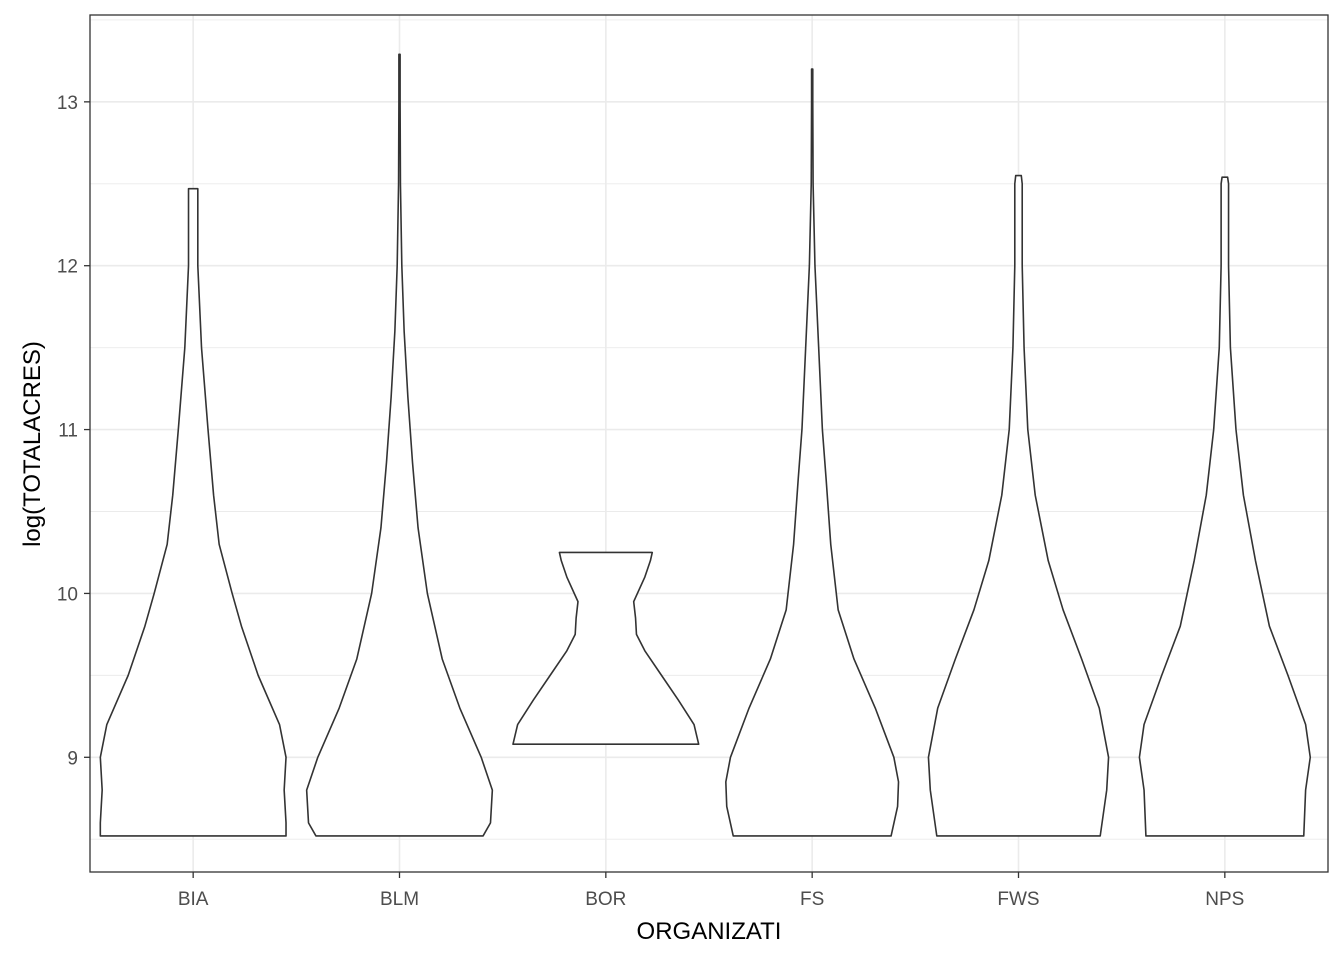  I want to click on violin-nps, so click(1225, 506).